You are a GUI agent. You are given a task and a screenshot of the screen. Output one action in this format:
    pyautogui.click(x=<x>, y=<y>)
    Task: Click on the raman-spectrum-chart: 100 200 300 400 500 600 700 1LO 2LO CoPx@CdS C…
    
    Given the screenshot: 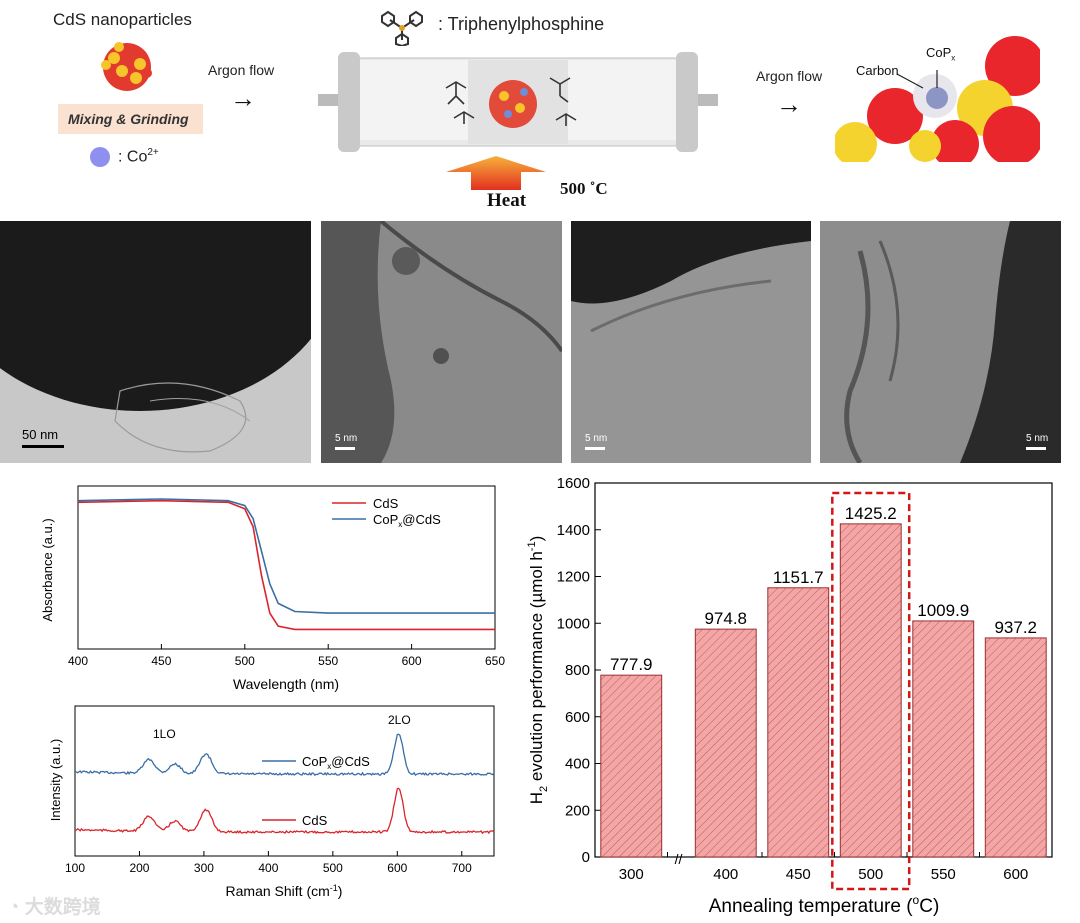 What is the action you would take?
    pyautogui.click(x=271, y=802)
    